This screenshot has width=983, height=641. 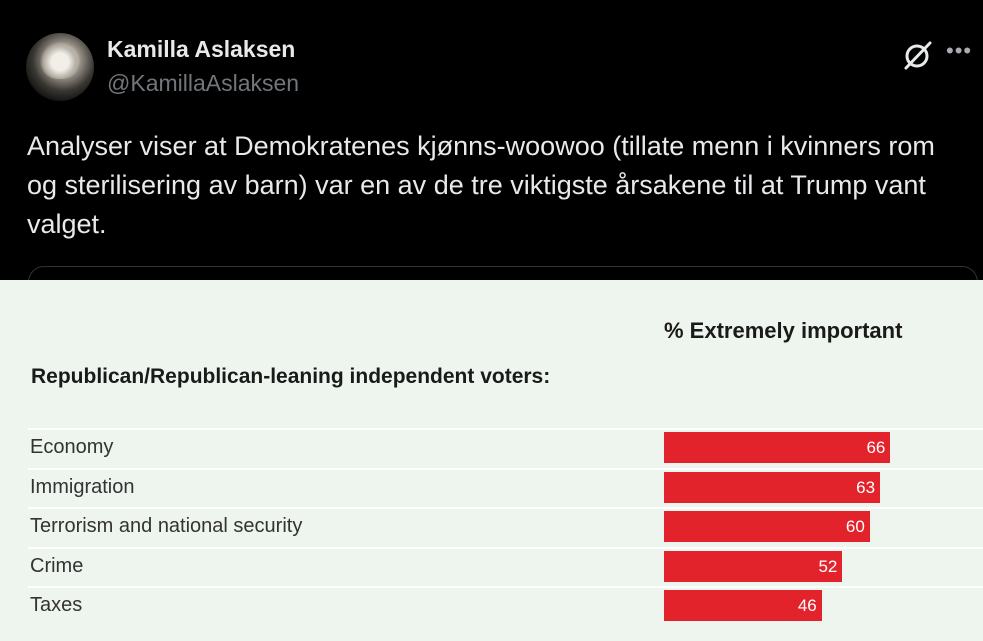 What do you see at coordinates (505, 486) in the screenshot?
I see `chart-row: Immigration 63` at bounding box center [505, 486].